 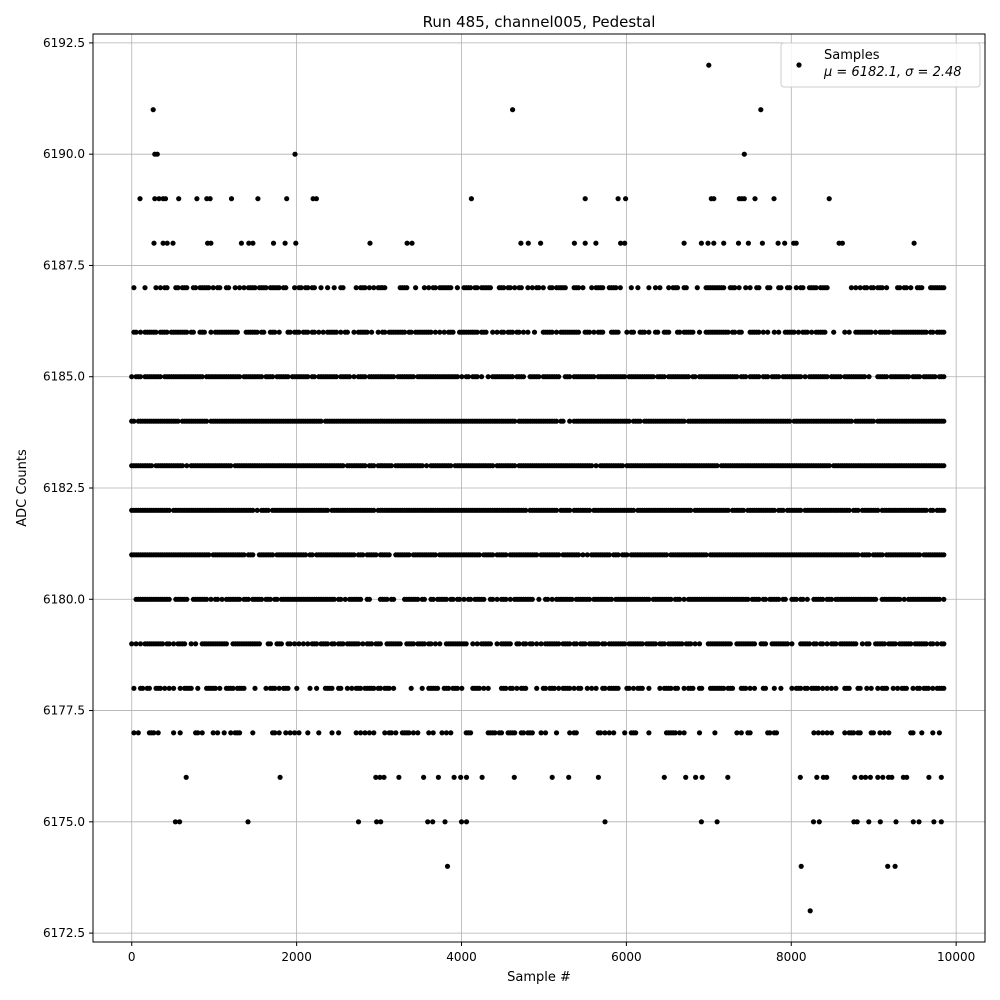 I want to click on chart-title: Run 485, channel005, Pedestal, so click(x=539, y=22).